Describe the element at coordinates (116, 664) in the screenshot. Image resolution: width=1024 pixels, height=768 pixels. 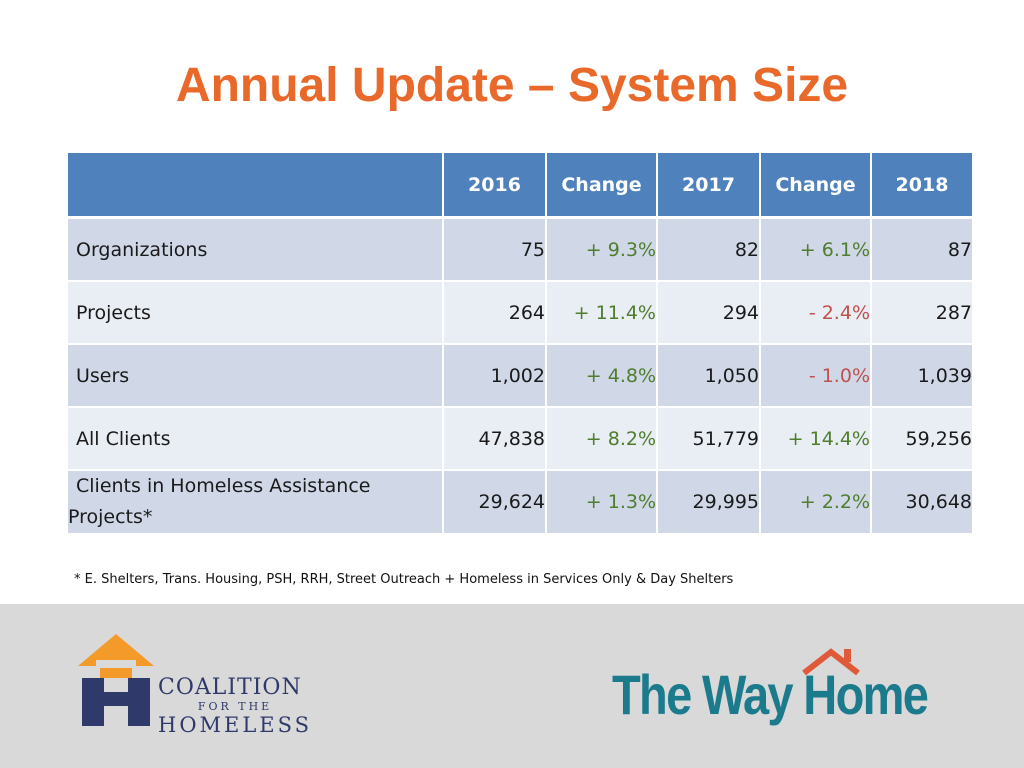
I see `roof-gap` at that location.